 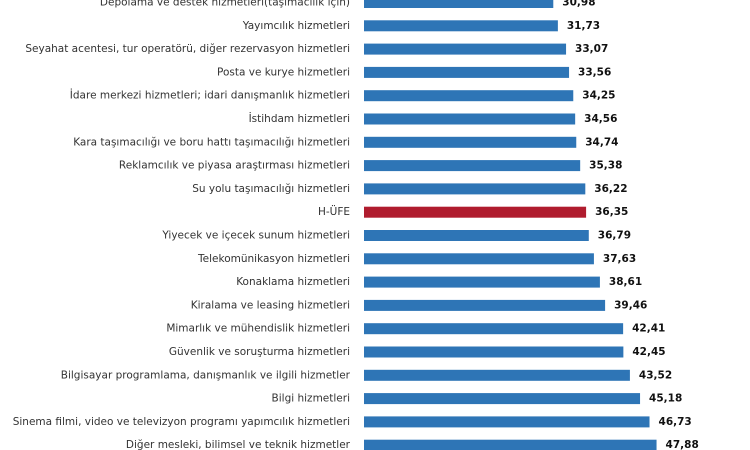 I want to click on value-label: 42,41, so click(x=648, y=329).